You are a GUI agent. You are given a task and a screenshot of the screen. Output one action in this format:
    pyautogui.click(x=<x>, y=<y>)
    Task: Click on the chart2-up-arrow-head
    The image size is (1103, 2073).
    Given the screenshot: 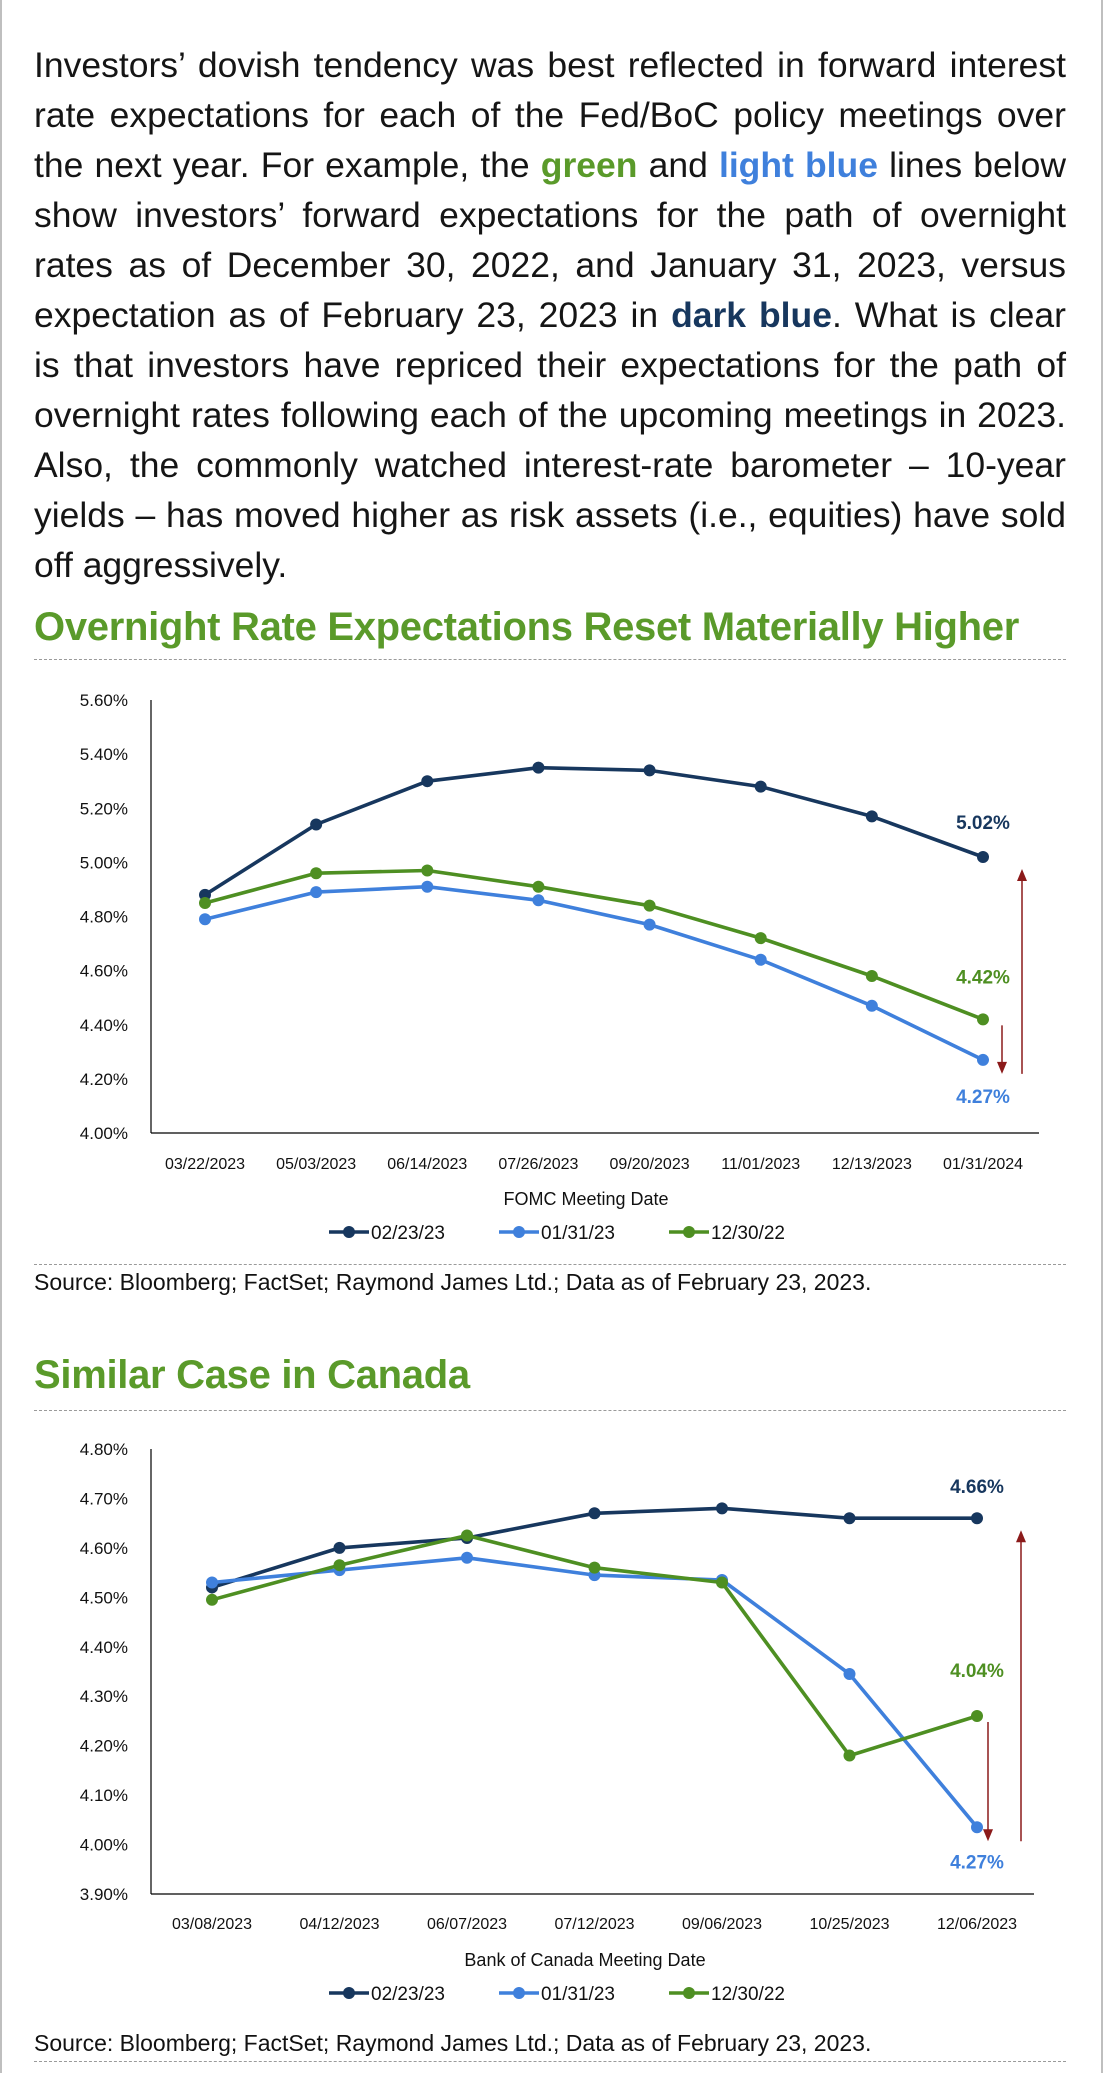 What is the action you would take?
    pyautogui.click(x=1021, y=1536)
    